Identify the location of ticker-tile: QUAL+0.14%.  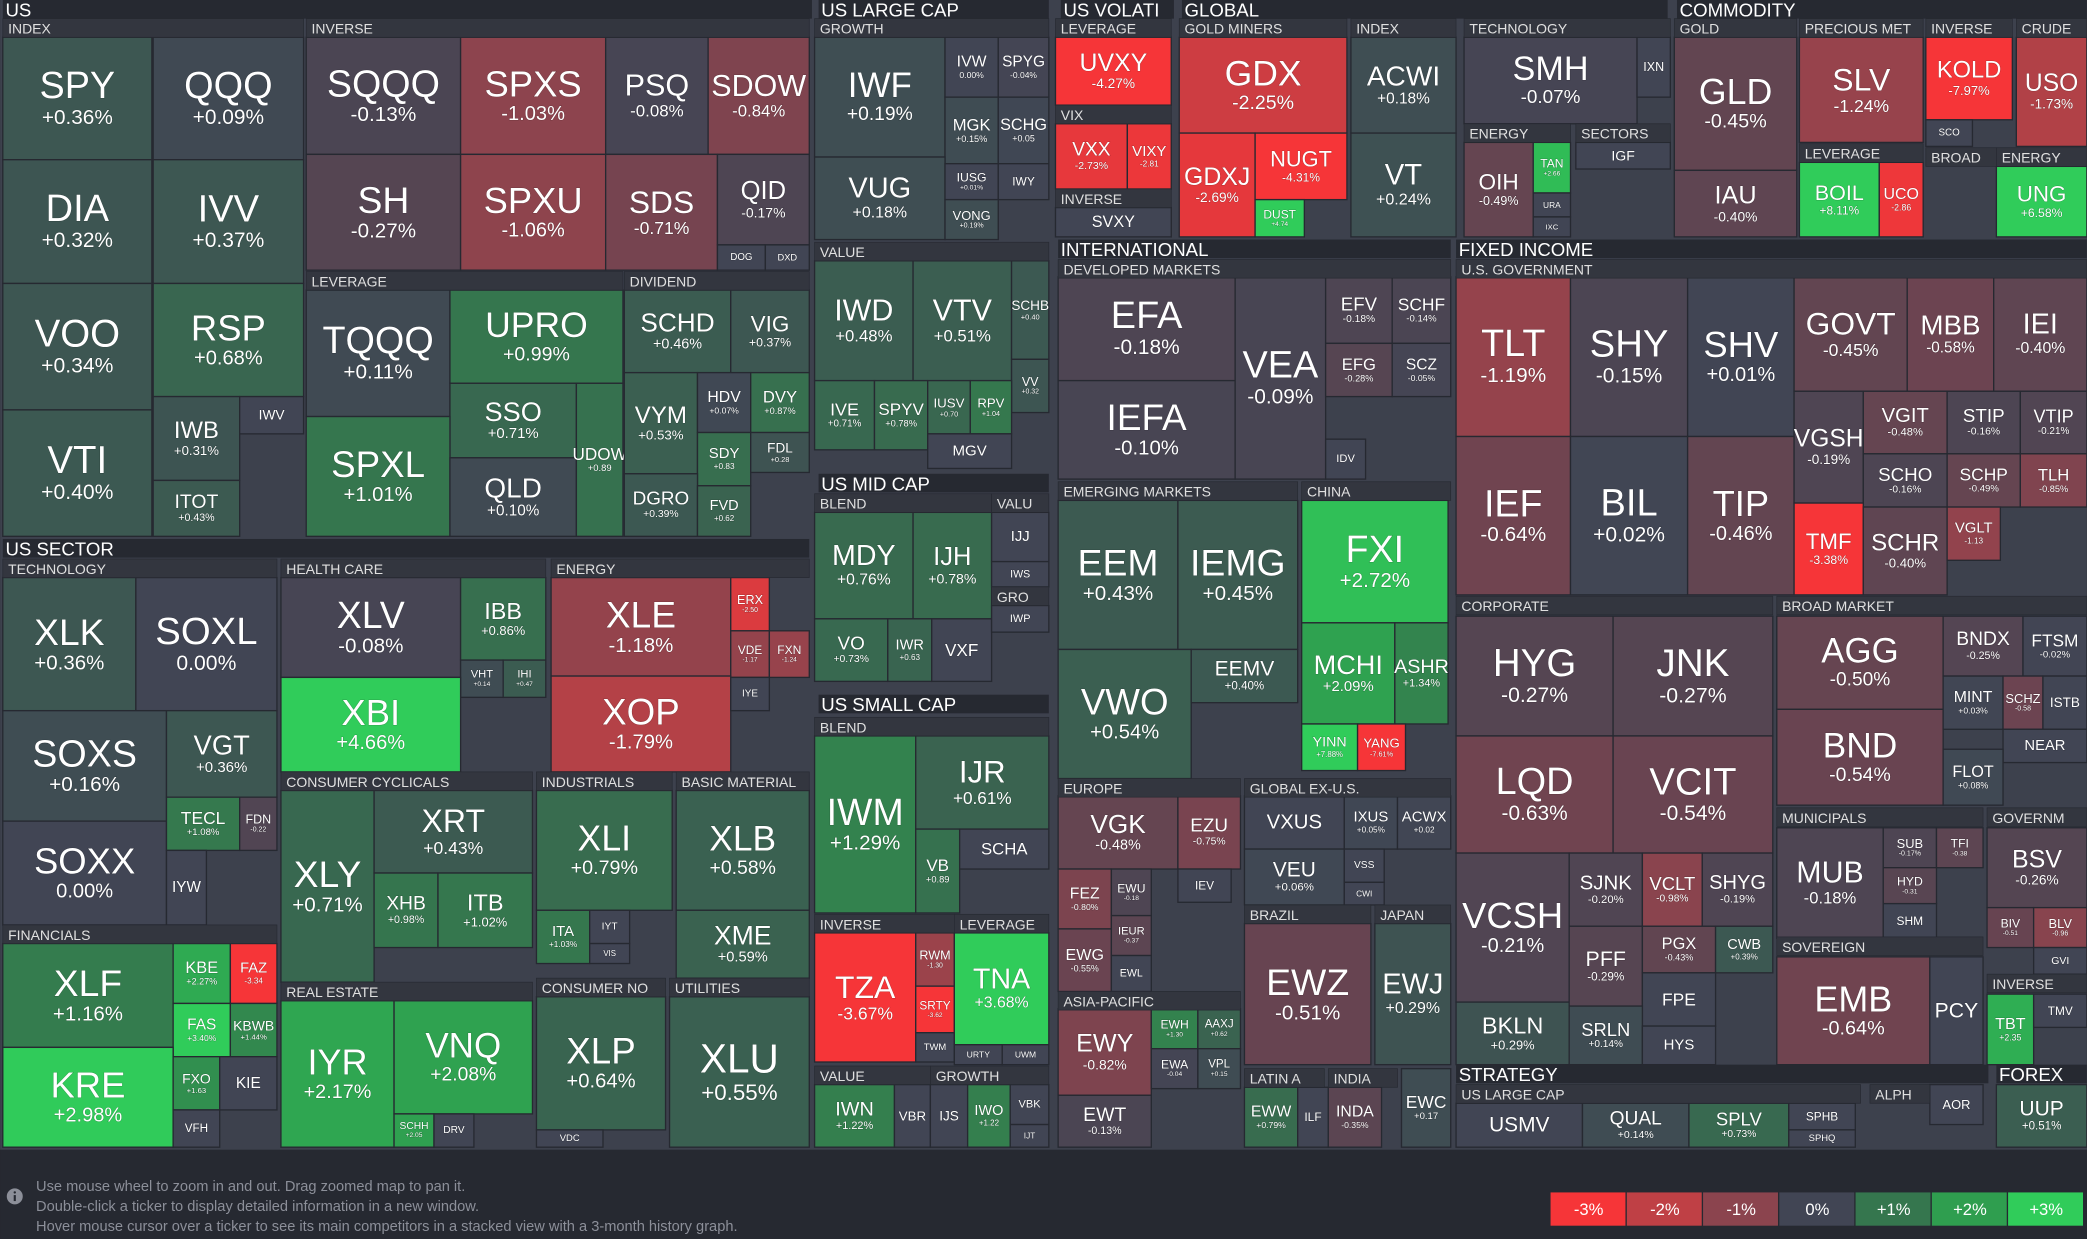
(1635, 1125).